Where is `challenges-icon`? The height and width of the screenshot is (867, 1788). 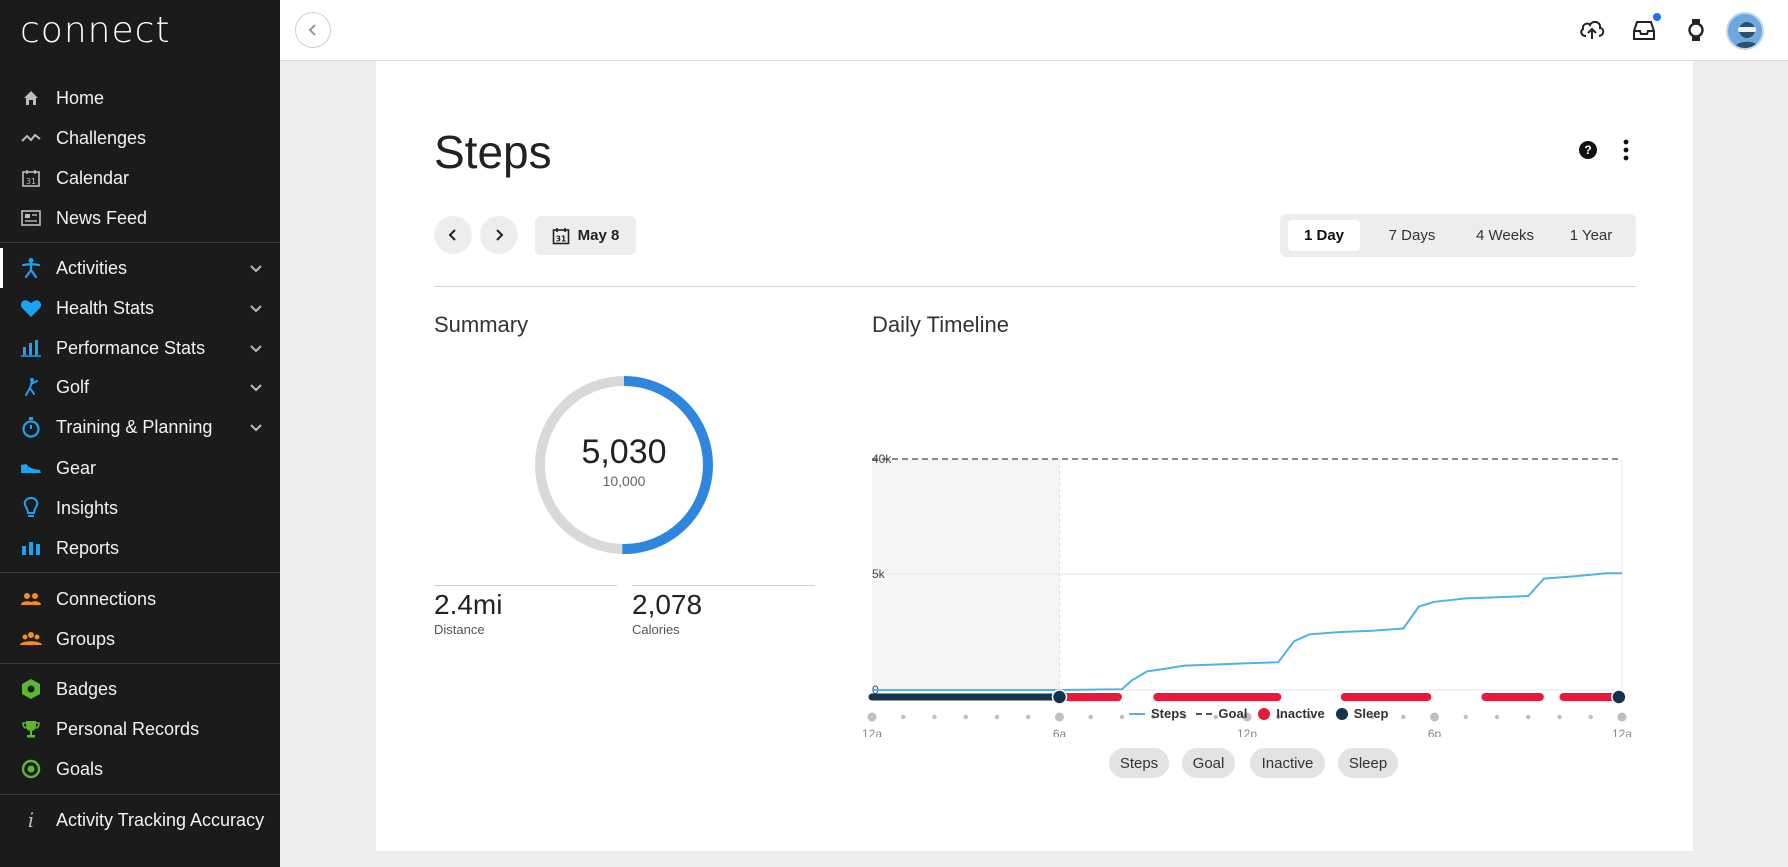 challenges-icon is located at coordinates (31, 138).